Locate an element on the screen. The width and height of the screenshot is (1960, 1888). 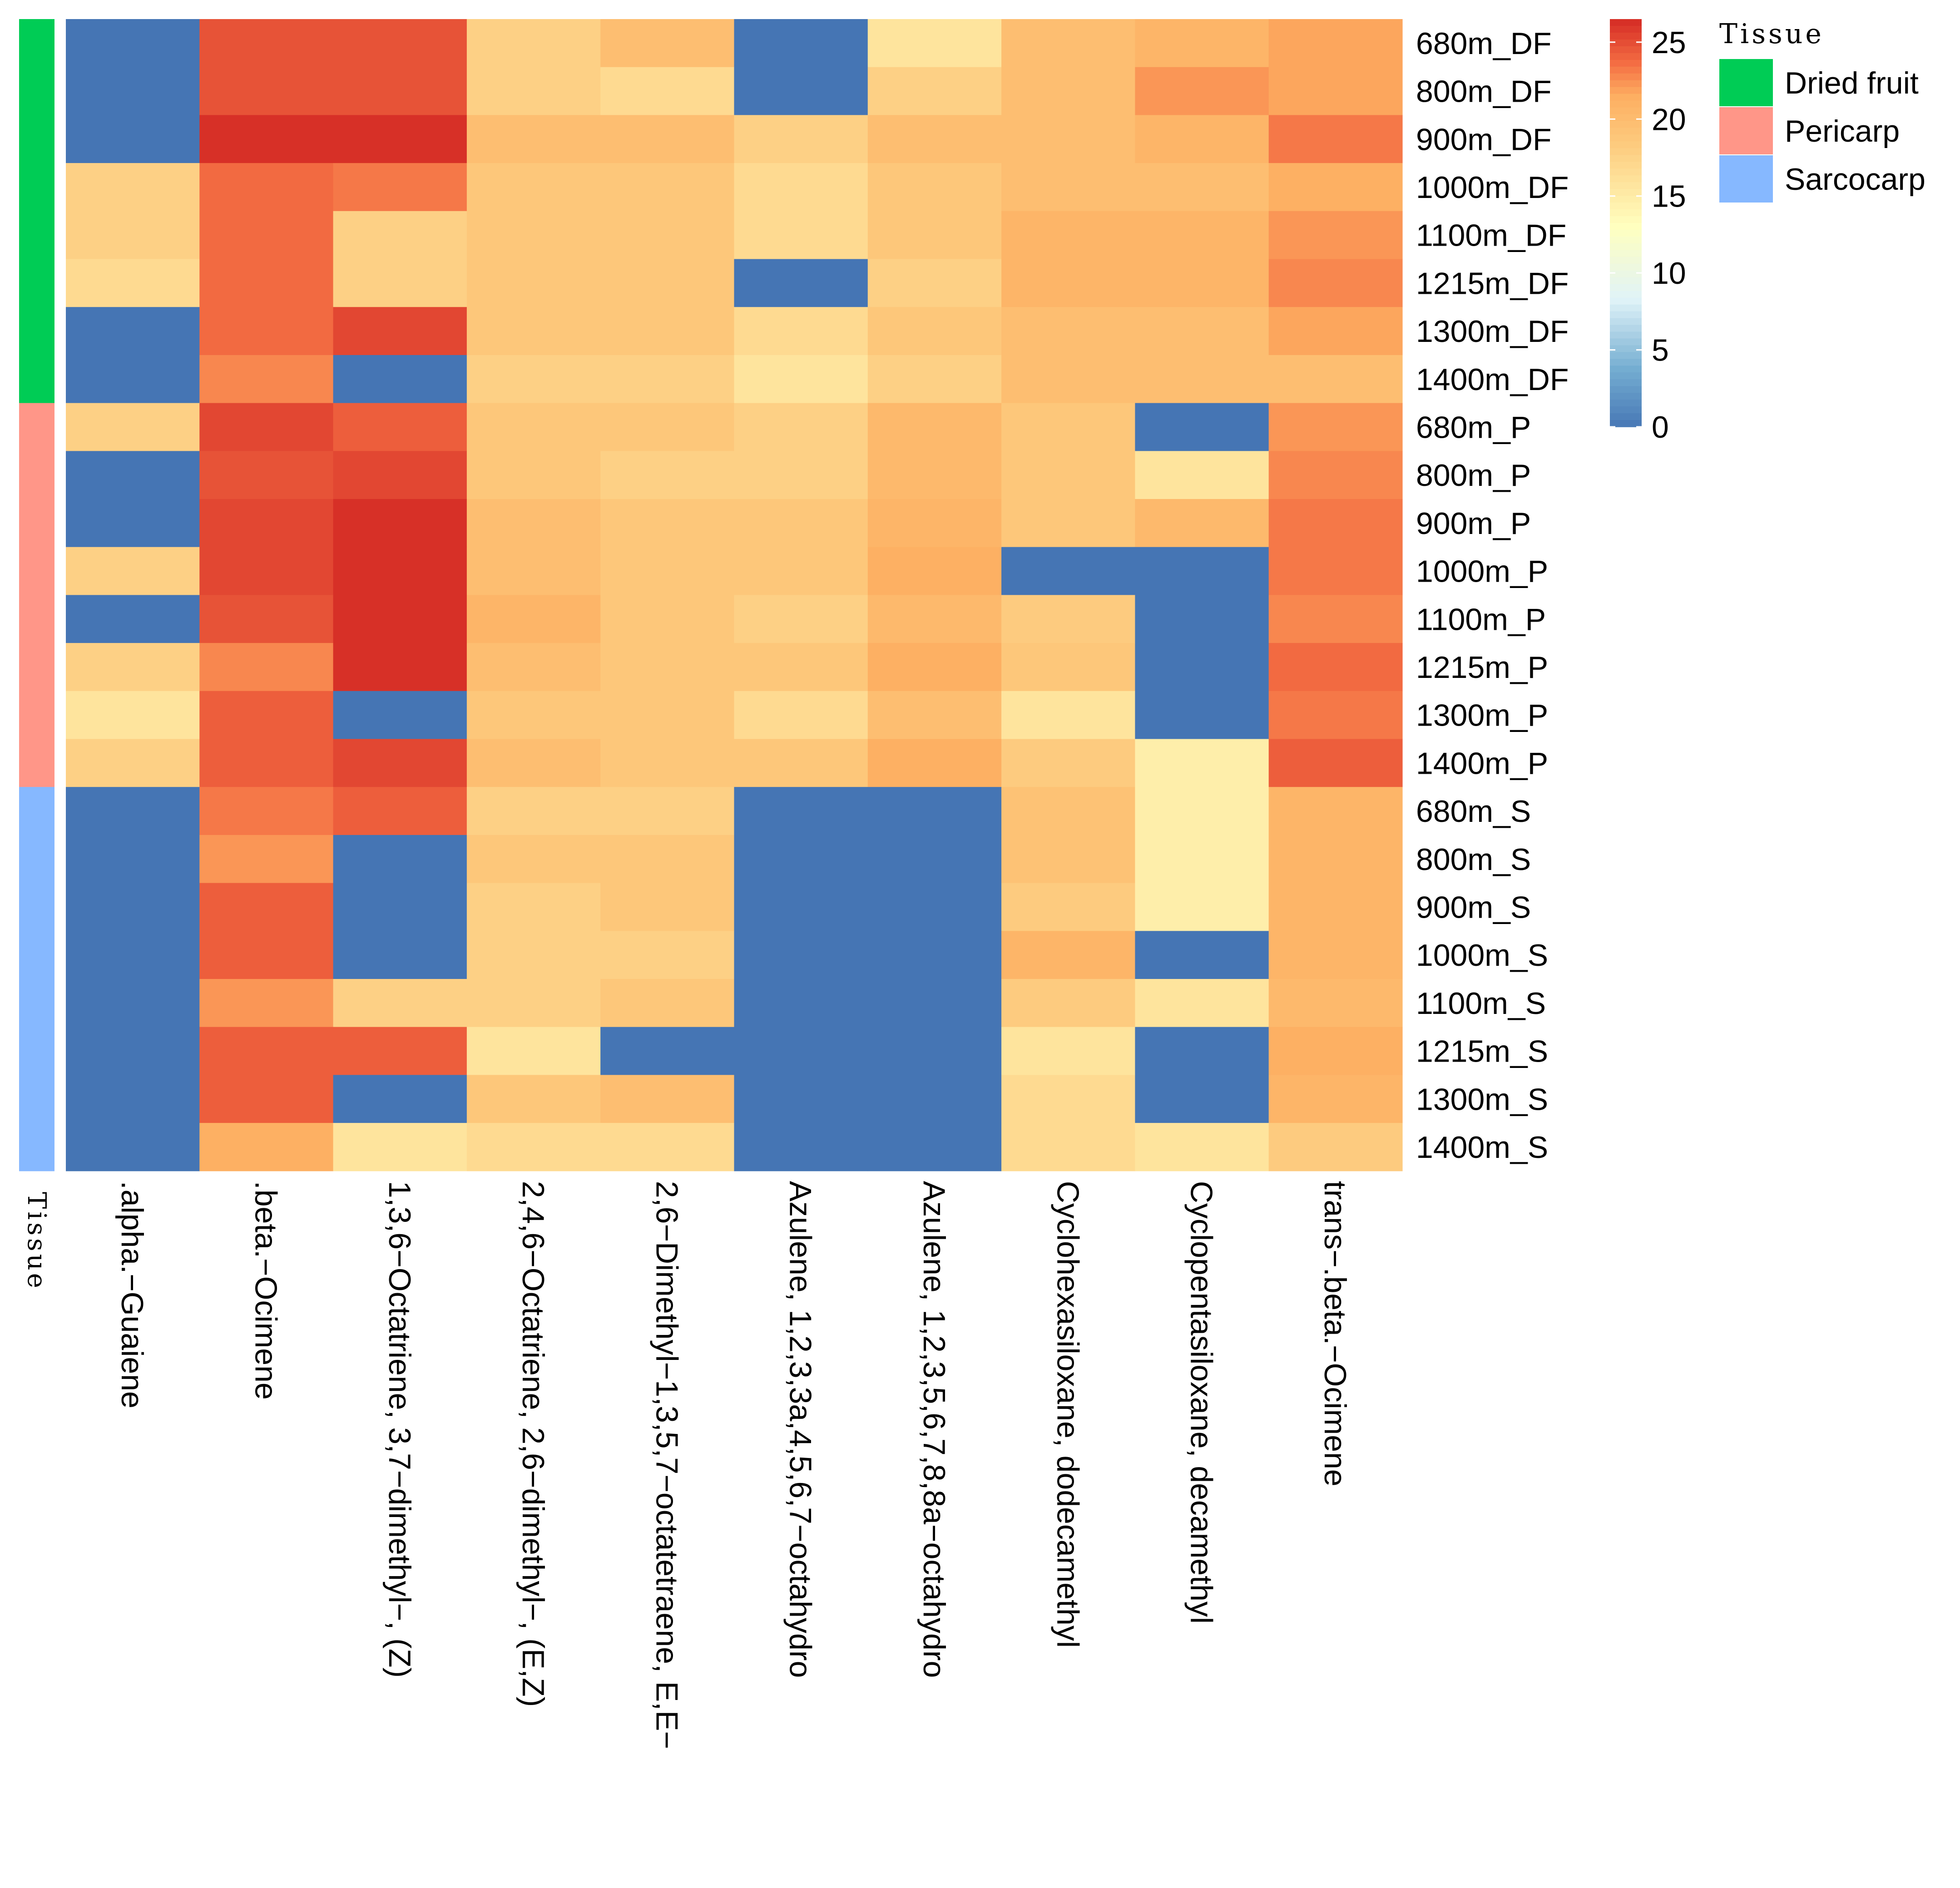
row-label: 1400m_DF is located at coordinates (1492, 379).